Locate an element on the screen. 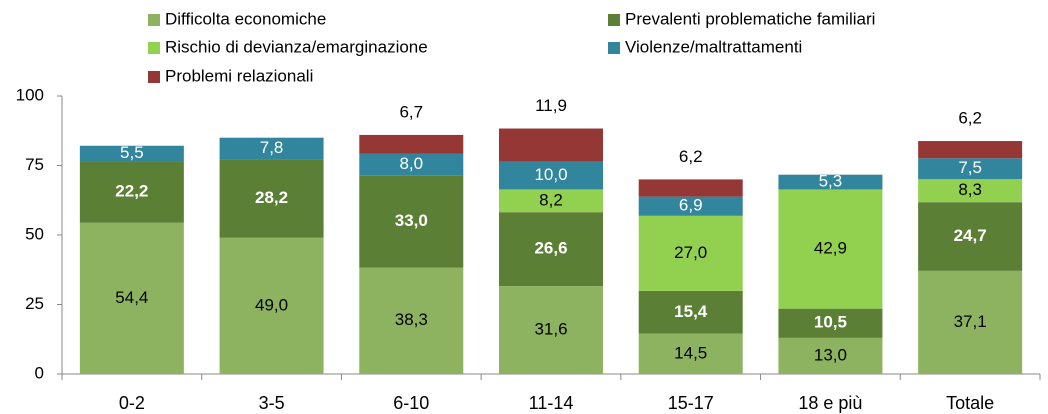  data-label: 42,9 is located at coordinates (830, 248).